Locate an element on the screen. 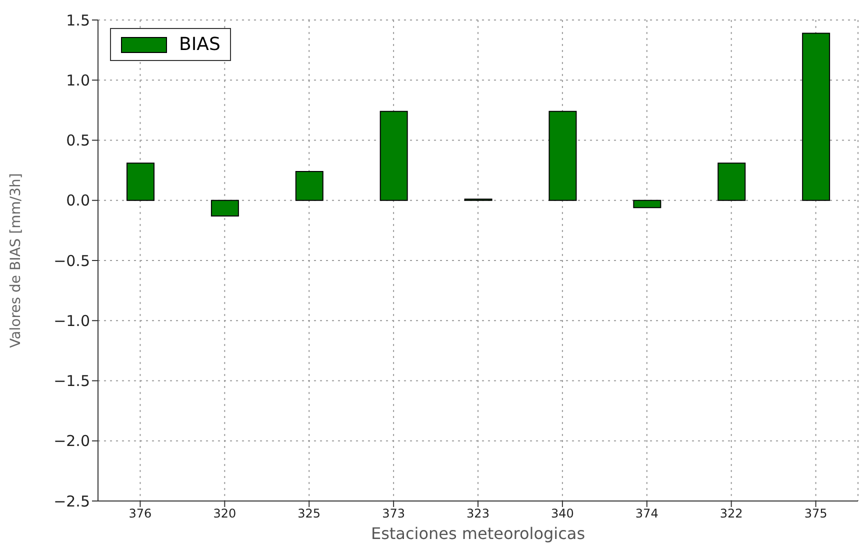 This screenshot has height=549, width=862. y-tick-label: −2.5 is located at coordinates (72, 501).